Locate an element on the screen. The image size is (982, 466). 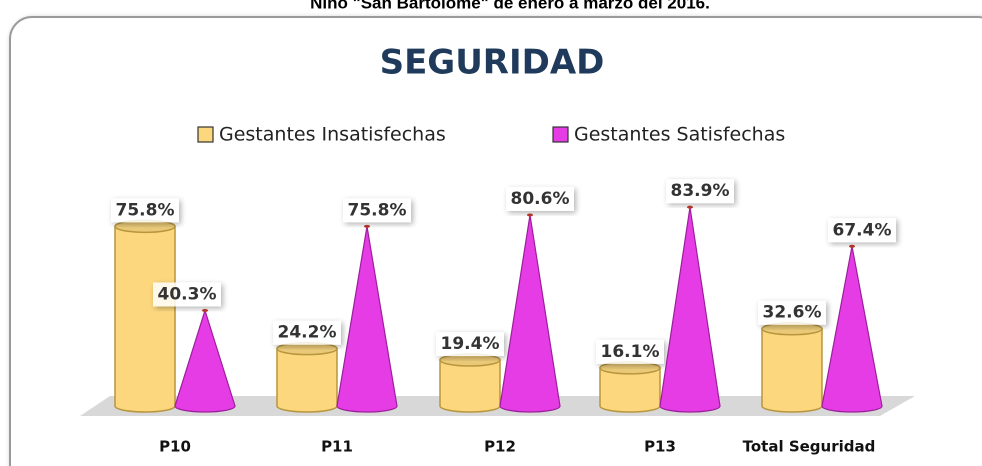
data-label: 32.6% is located at coordinates (792, 313).